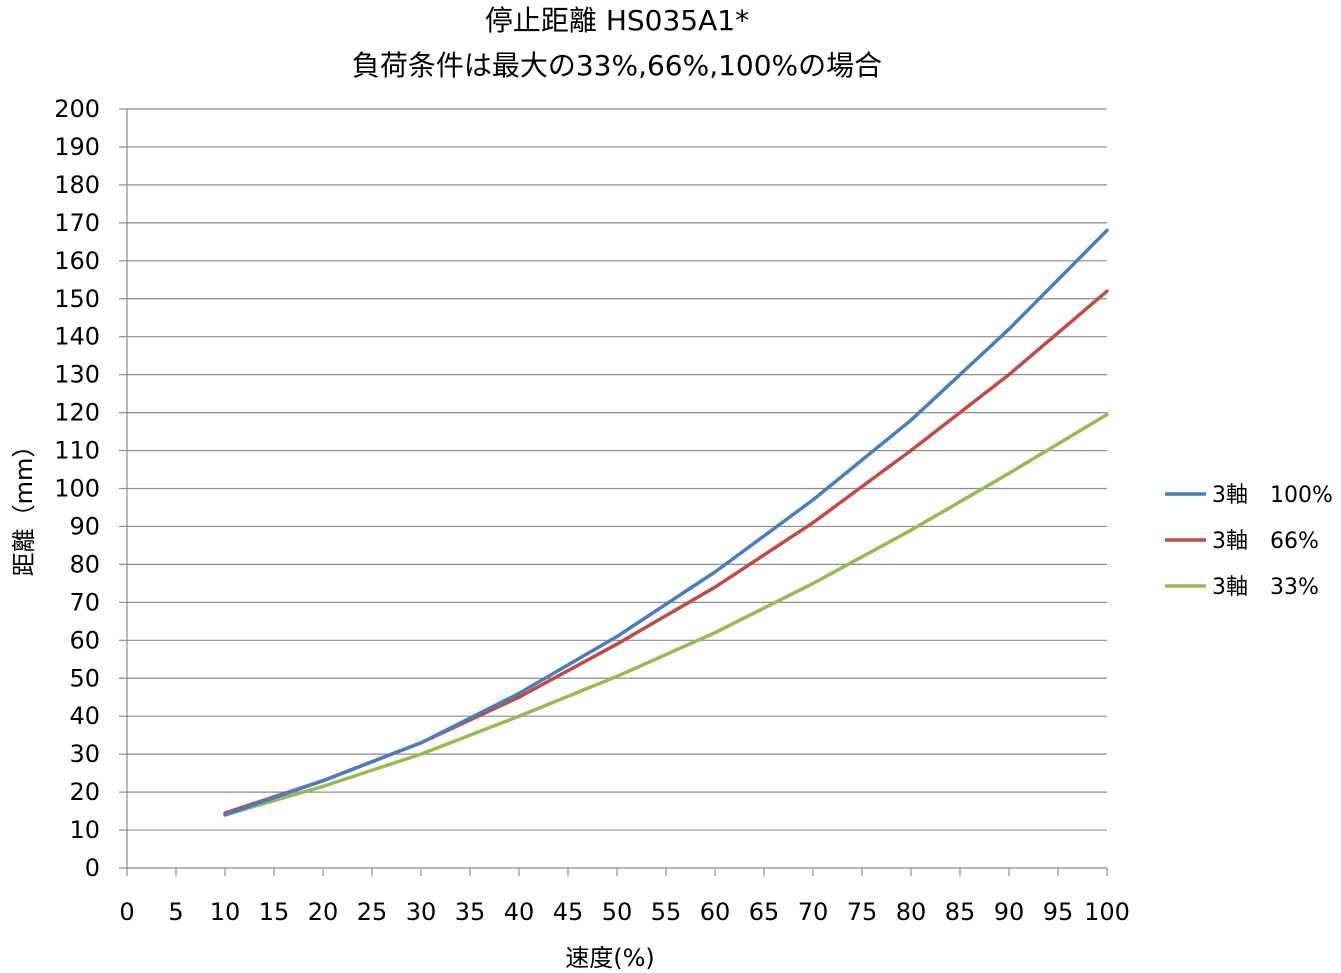  Describe the element at coordinates (77, 261) in the screenshot. I see `y-tick-label: 160` at that location.